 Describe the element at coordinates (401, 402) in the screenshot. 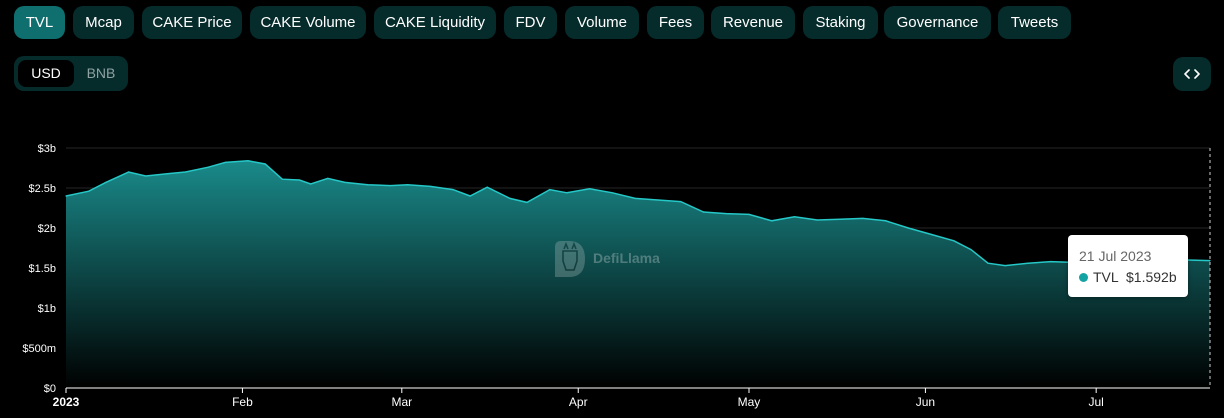

I see `x-tick-label: Mar` at that location.